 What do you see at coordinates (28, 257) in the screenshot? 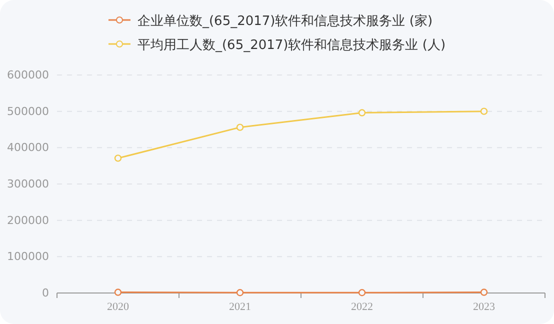
I see `y-tick-label: 100000` at bounding box center [28, 257].